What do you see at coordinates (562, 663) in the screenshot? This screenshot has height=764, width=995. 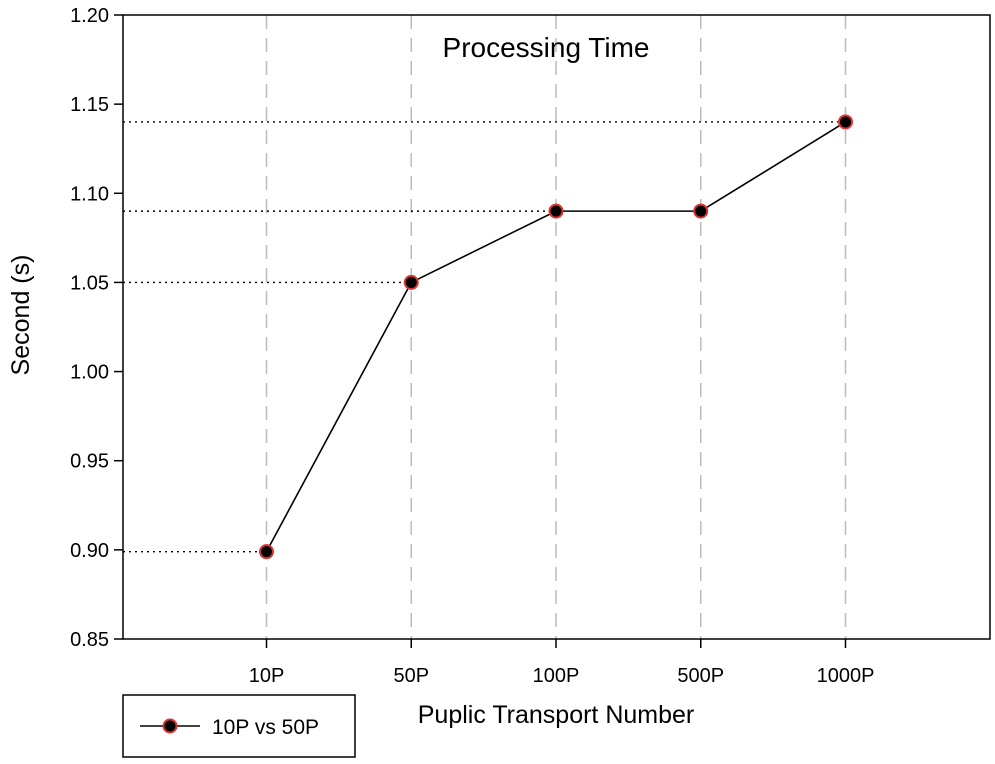 I see `x-axis-ticks: 10P 50P 100P 500P 1000P` at bounding box center [562, 663].